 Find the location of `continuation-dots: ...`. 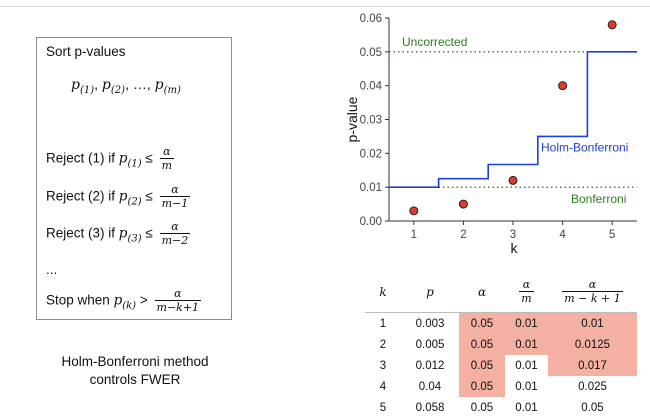

continuation-dots: ... is located at coordinates (52, 269).